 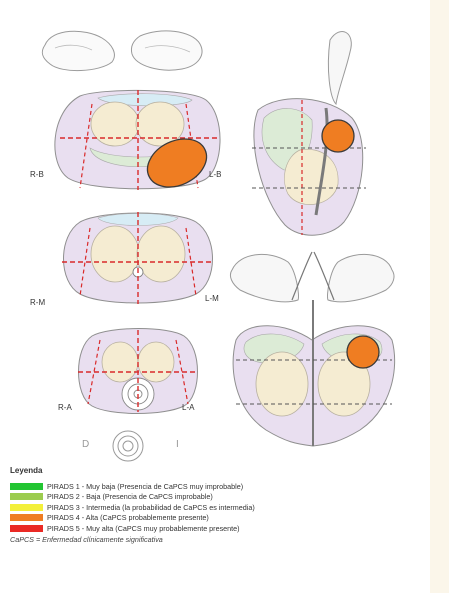 What do you see at coordinates (177, 163) in the screenshot?
I see `lesion-base-left` at bounding box center [177, 163].